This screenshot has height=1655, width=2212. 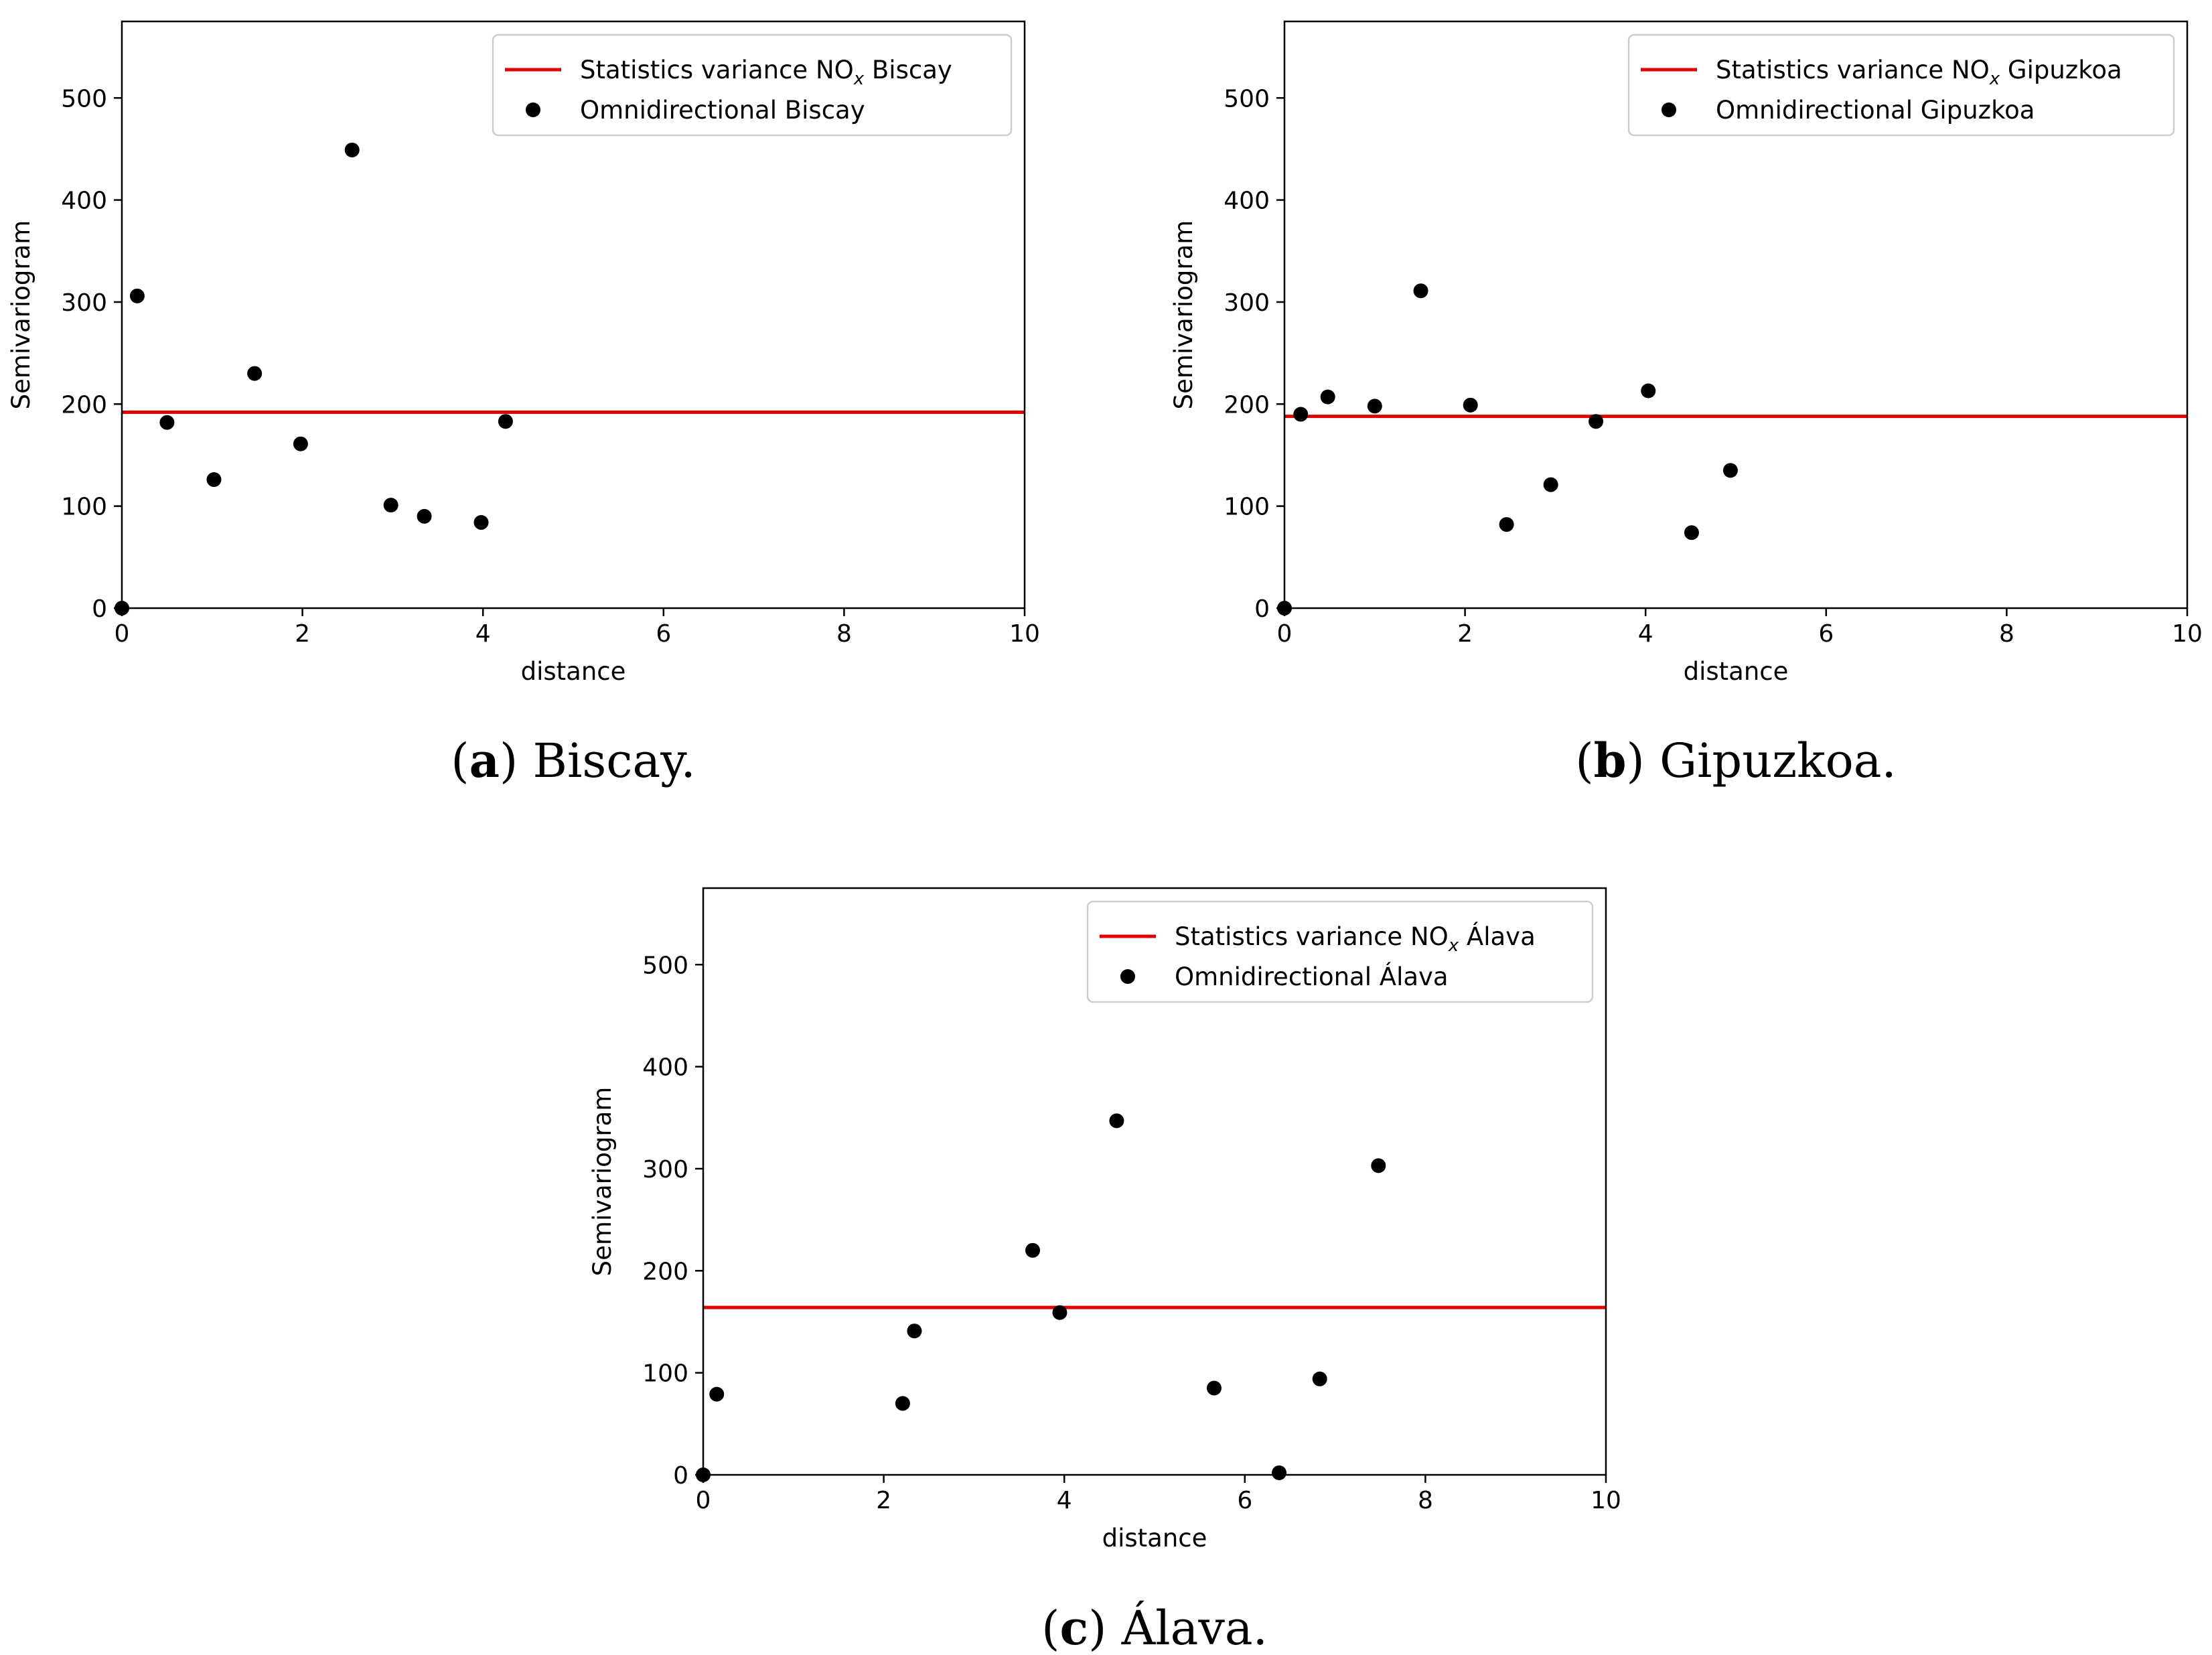 What do you see at coordinates (1610, 761) in the screenshot?
I see `caption-letter: b` at bounding box center [1610, 761].